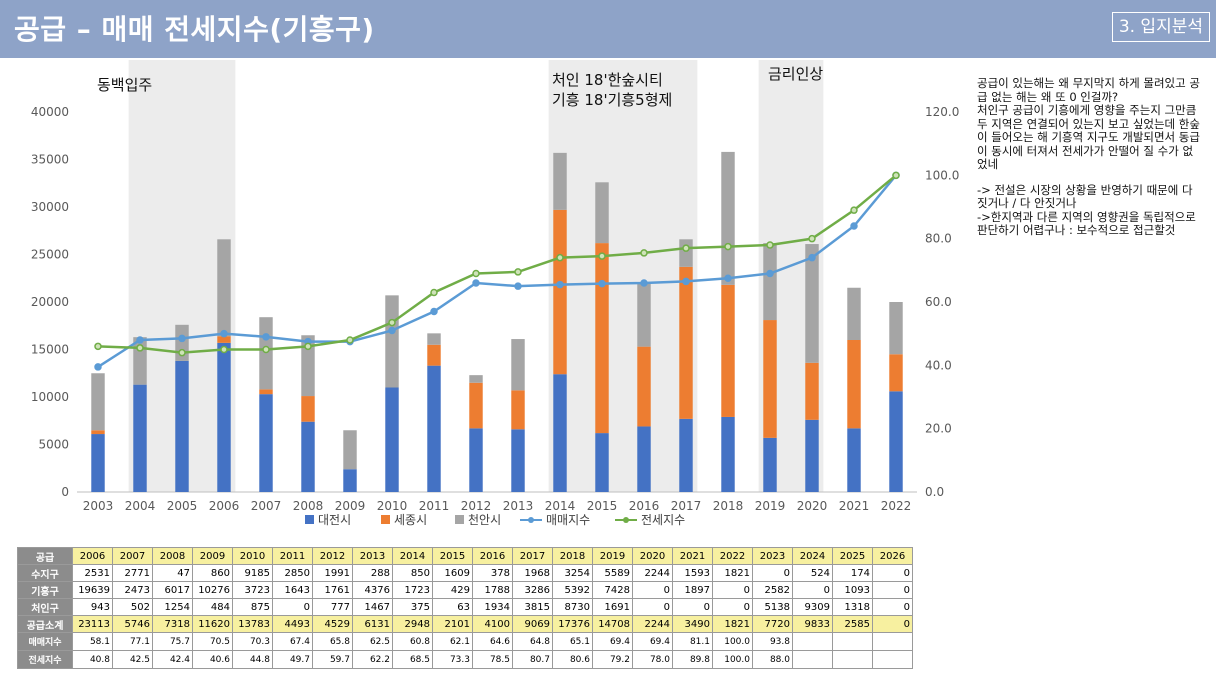 The height and width of the screenshot is (684, 1216). I want to click on bar-대전시-2010, so click(392, 439).